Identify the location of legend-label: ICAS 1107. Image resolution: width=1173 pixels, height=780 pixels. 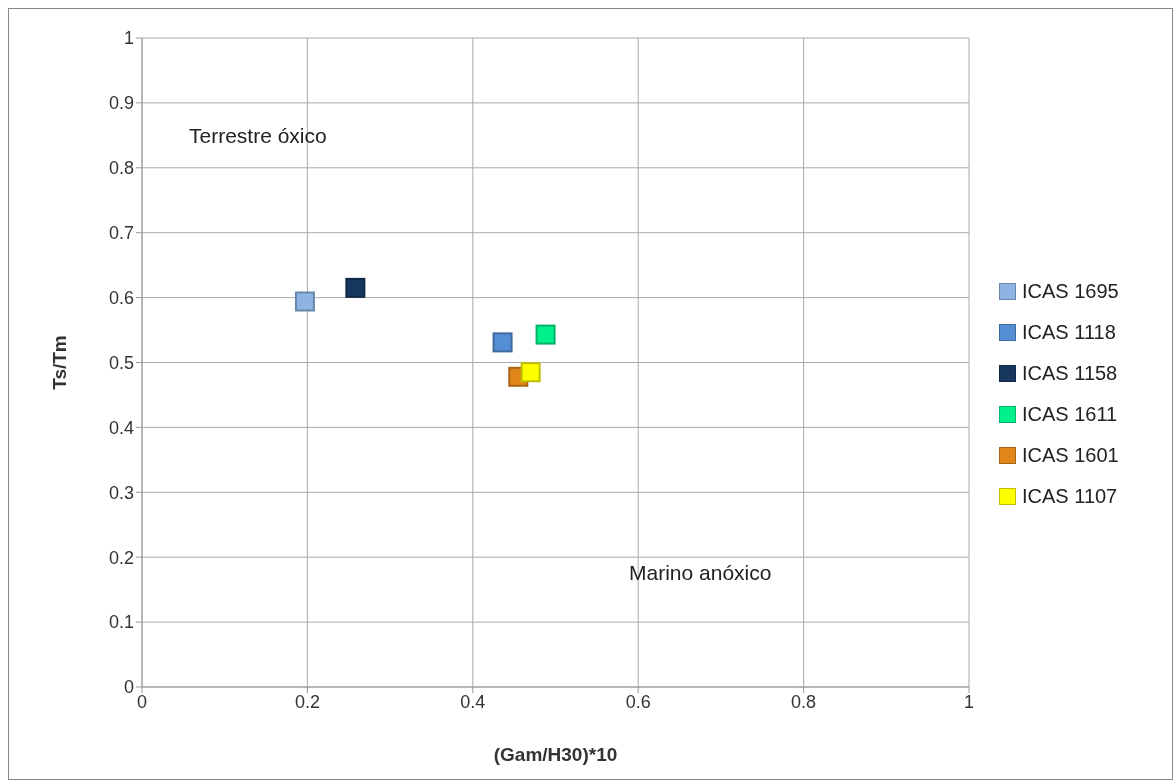
(1070, 496).